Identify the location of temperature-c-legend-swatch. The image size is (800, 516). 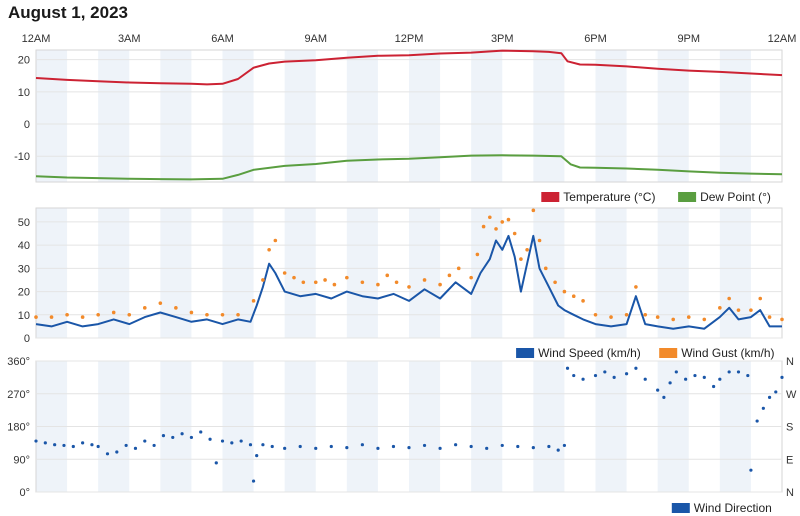
(550, 197).